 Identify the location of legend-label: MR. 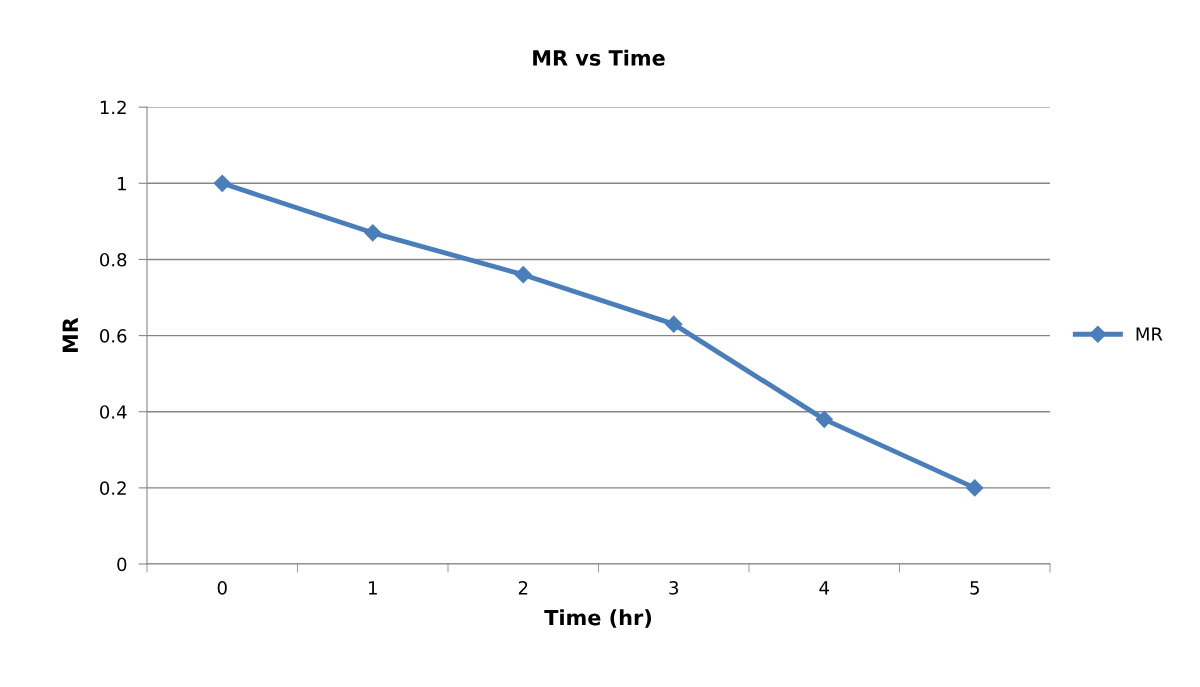
(1149, 334).